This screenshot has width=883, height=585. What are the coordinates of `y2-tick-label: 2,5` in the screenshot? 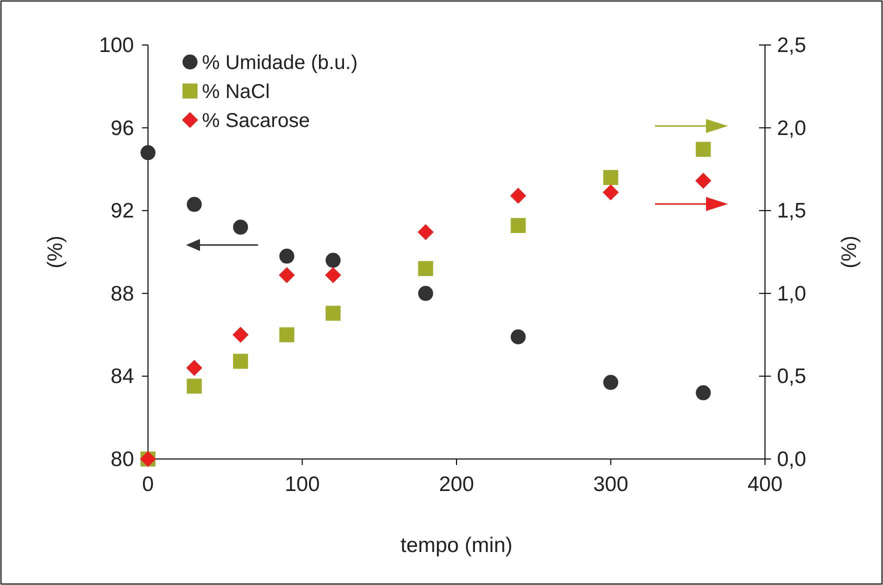 It's located at (791, 45).